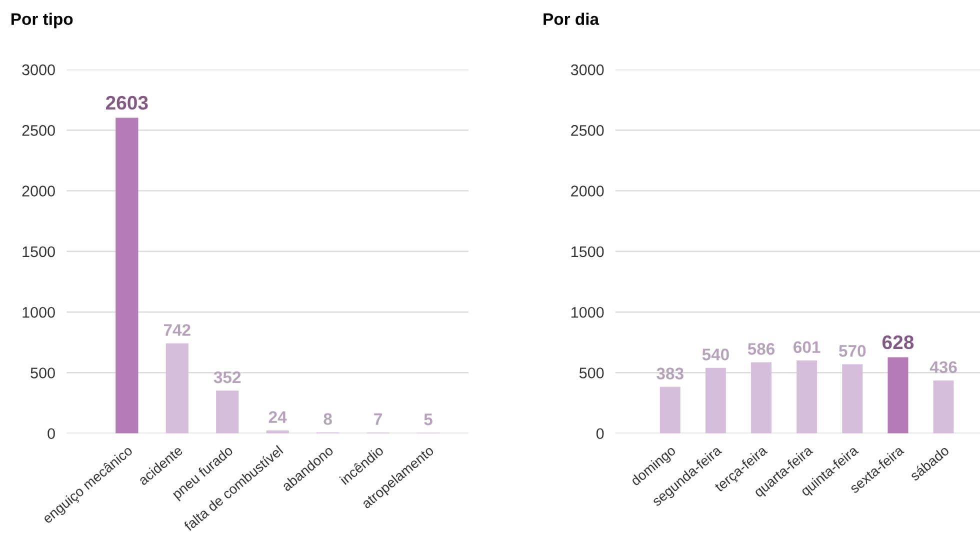  I want to click on data-label: 352, so click(227, 377).